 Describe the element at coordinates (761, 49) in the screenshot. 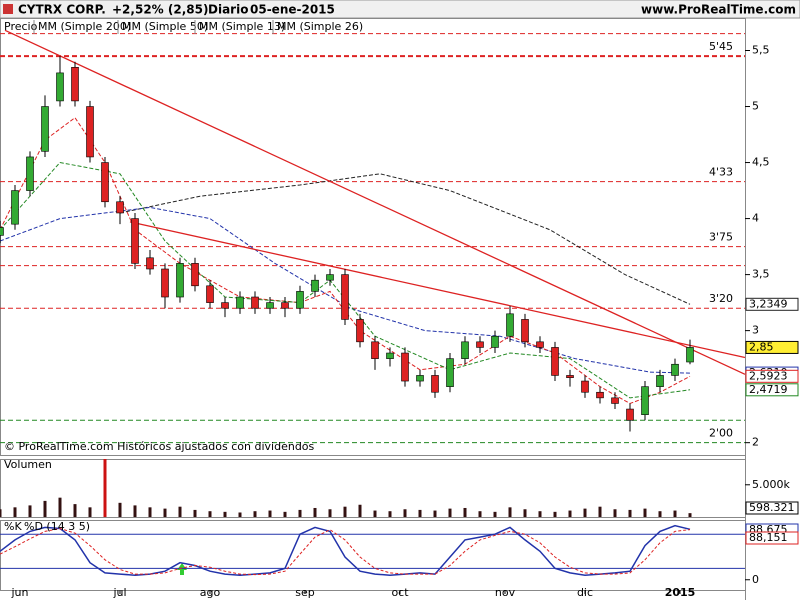

I see `y-tick-label: 5,5` at that location.